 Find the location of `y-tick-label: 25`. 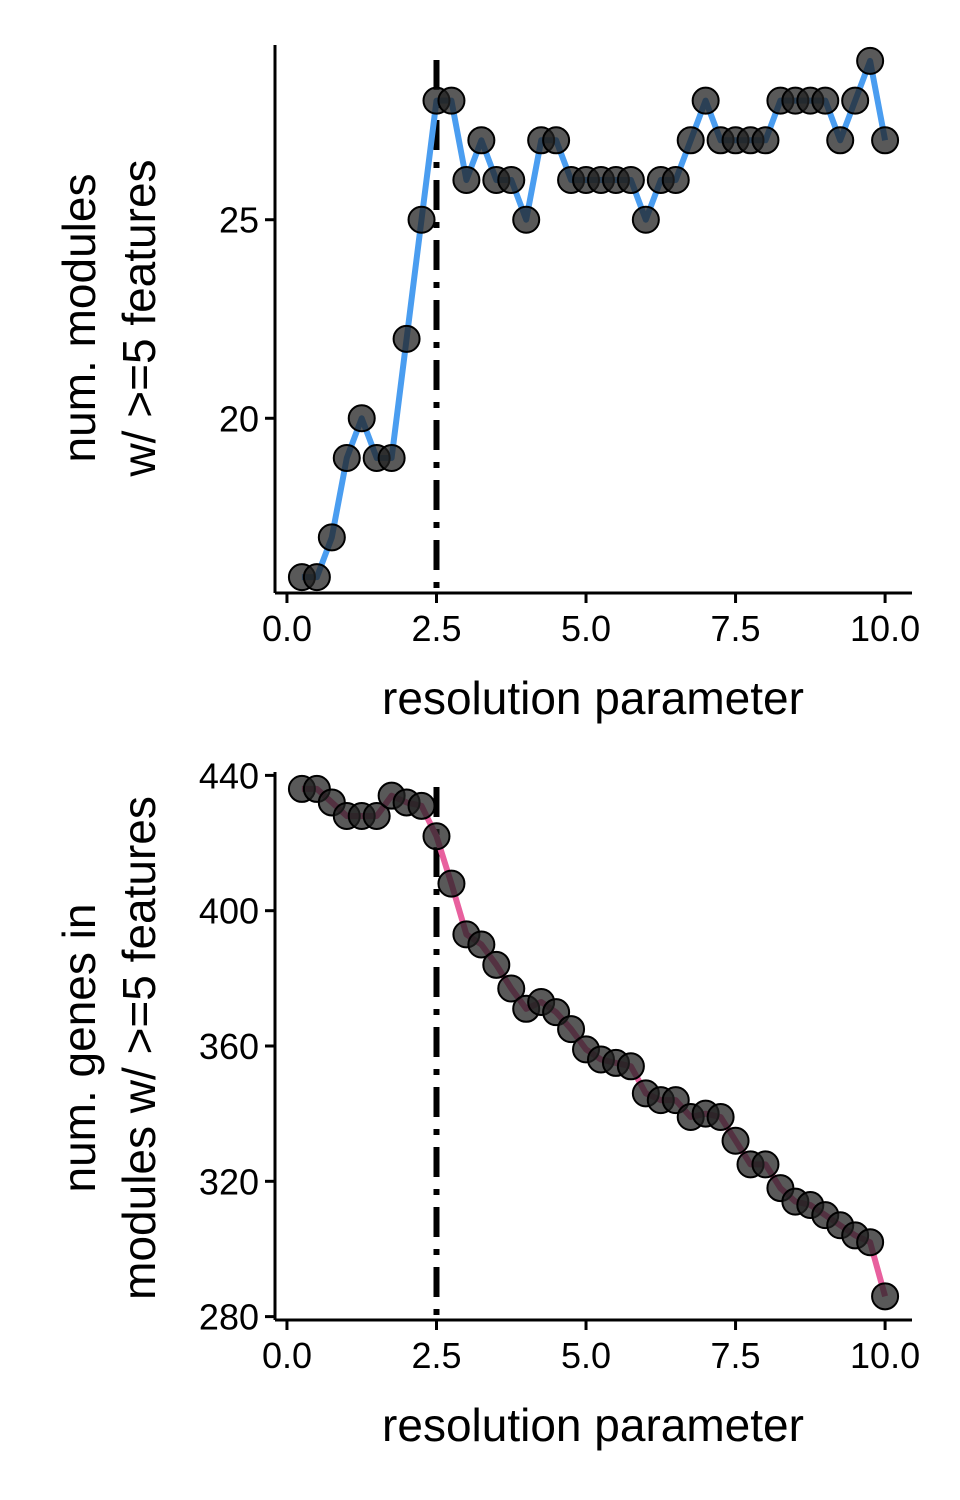

y-tick-label: 25 is located at coordinates (239, 220).